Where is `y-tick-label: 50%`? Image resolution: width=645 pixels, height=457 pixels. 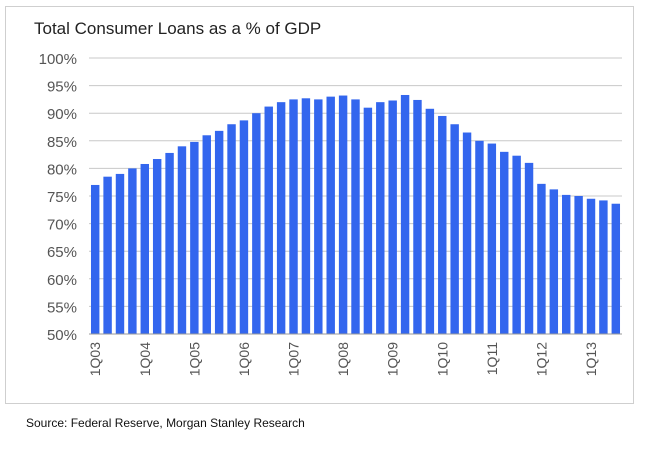 y-tick-label: 50% is located at coordinates (62, 335).